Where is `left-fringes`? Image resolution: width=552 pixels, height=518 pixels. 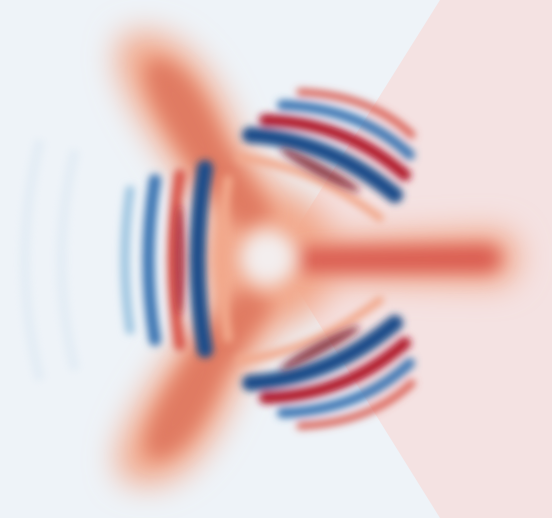 left-fringes is located at coordinates (176, 259).